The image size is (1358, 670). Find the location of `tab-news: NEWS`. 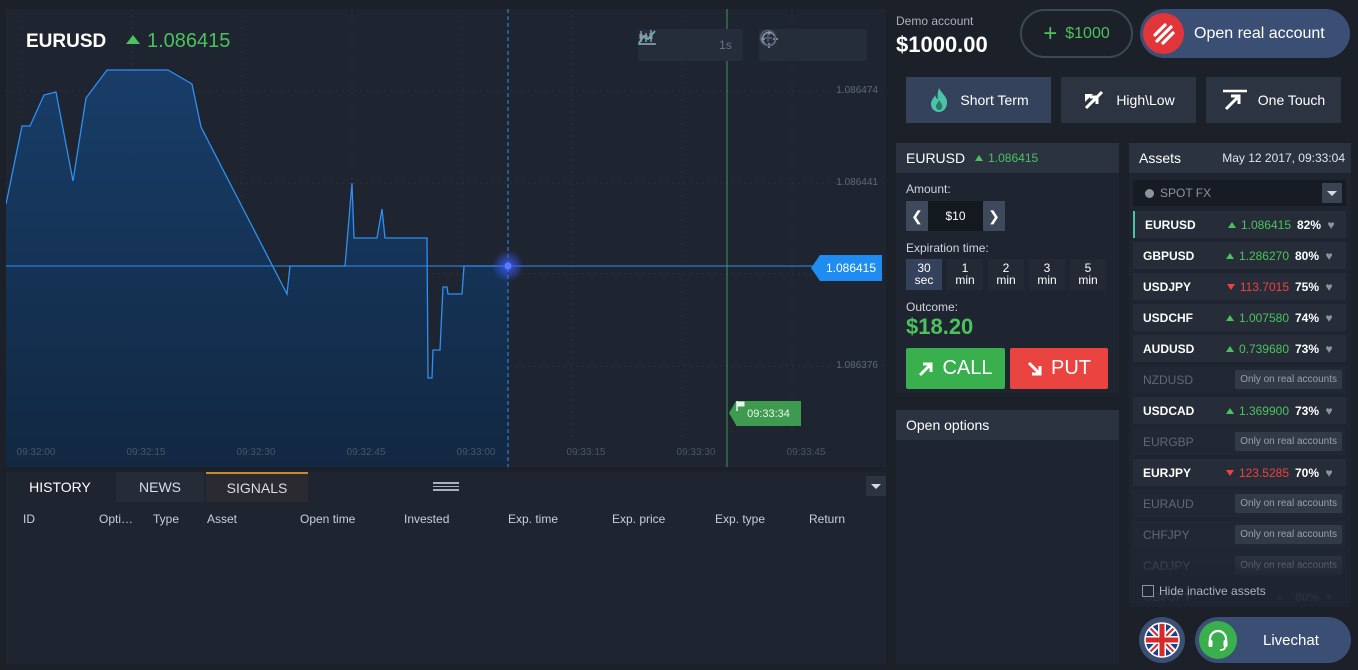

tab-news: NEWS is located at coordinates (160, 487).